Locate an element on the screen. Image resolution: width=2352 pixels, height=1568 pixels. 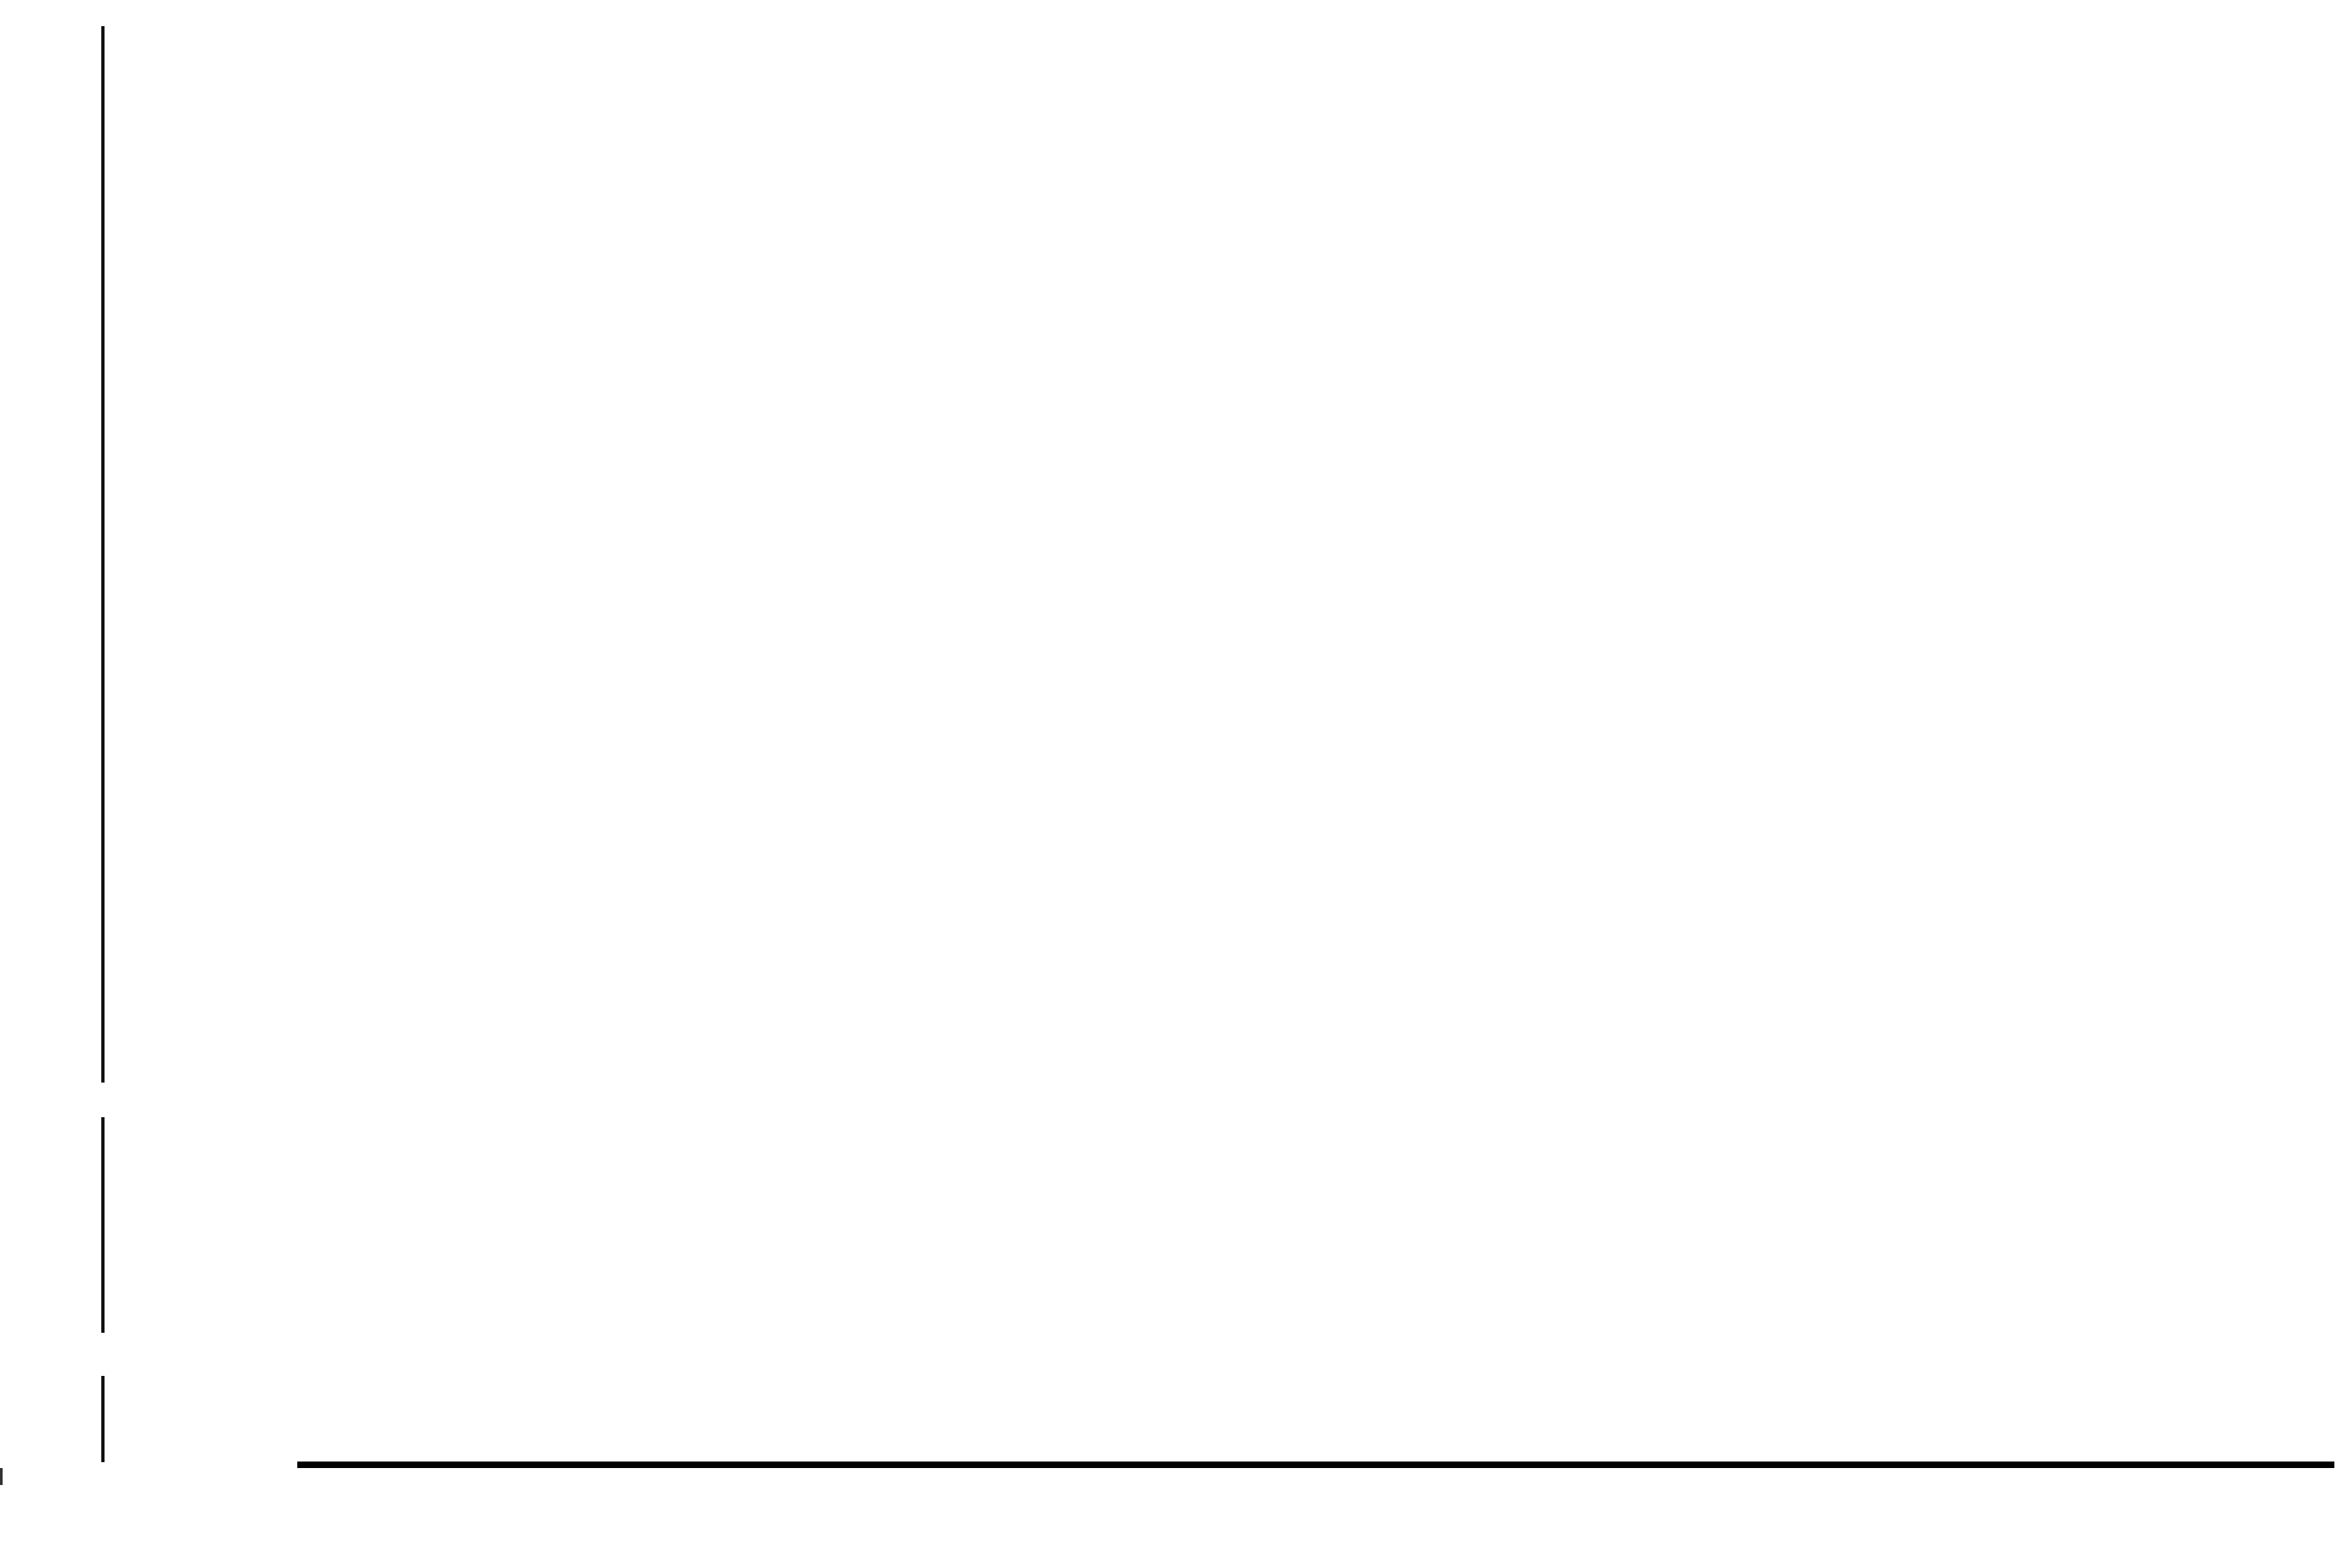
genes-axis-line is located at coordinates (103, 1225).